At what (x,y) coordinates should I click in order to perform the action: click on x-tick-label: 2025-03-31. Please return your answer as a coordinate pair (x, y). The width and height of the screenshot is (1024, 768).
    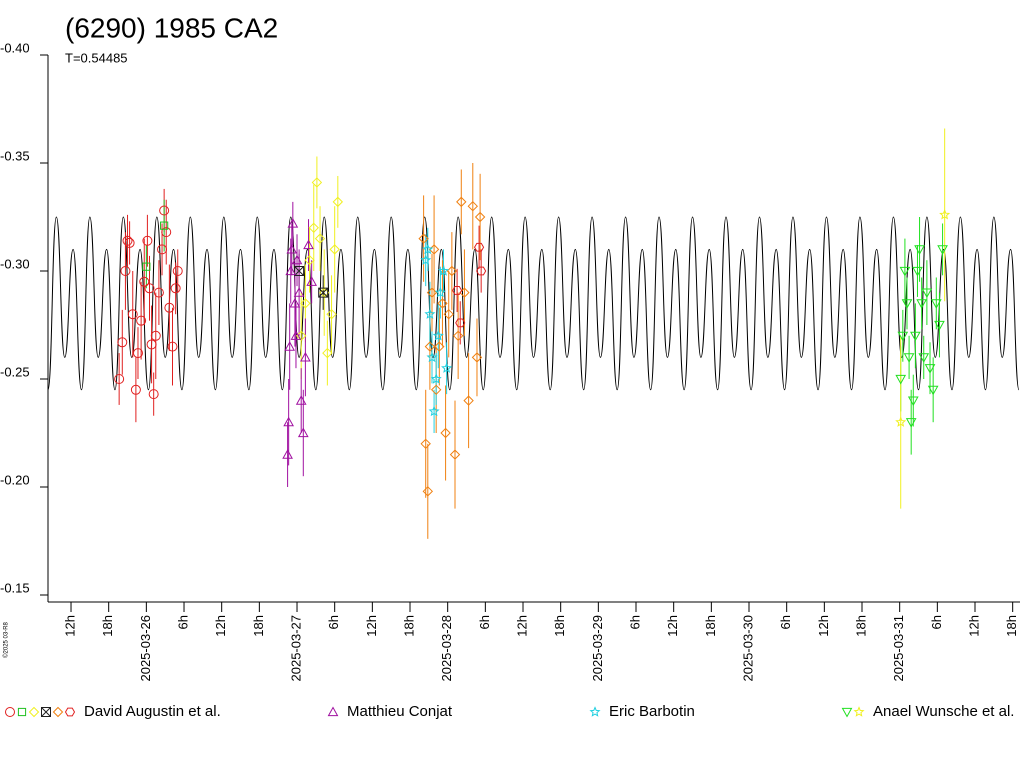
    Looking at the image, I should click on (898, 648).